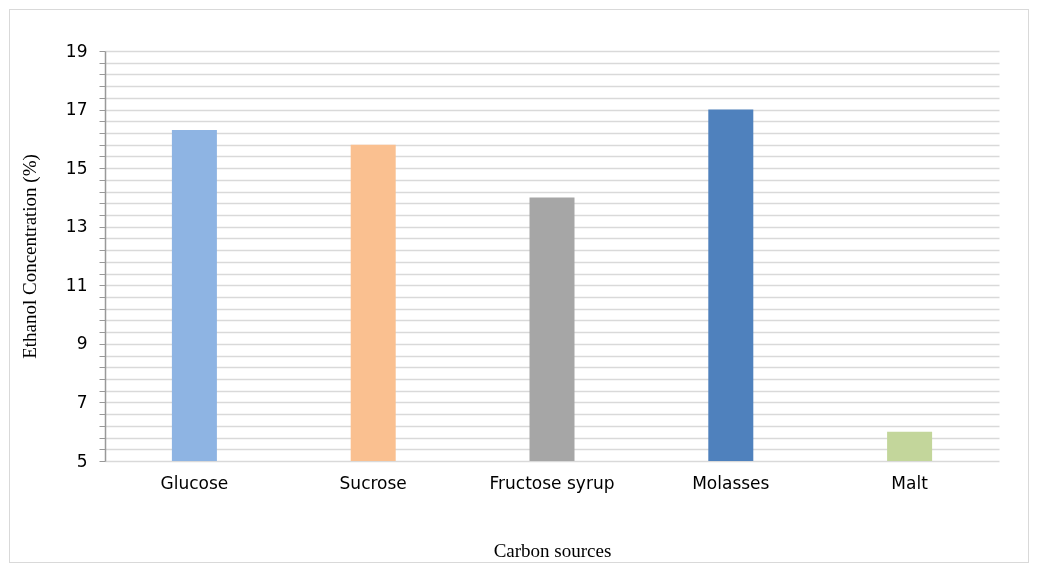 This screenshot has width=1040, height=567. Describe the element at coordinates (76, 109) in the screenshot. I see `y-tick-label: 17` at that location.